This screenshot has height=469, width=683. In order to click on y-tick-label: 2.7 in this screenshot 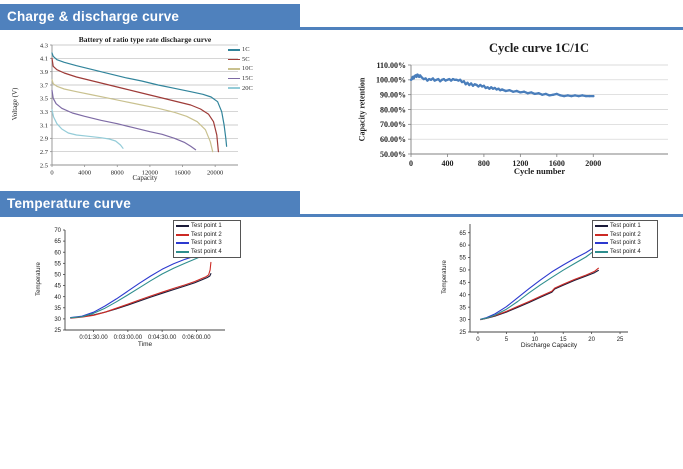, I will do `click(44, 152)`.